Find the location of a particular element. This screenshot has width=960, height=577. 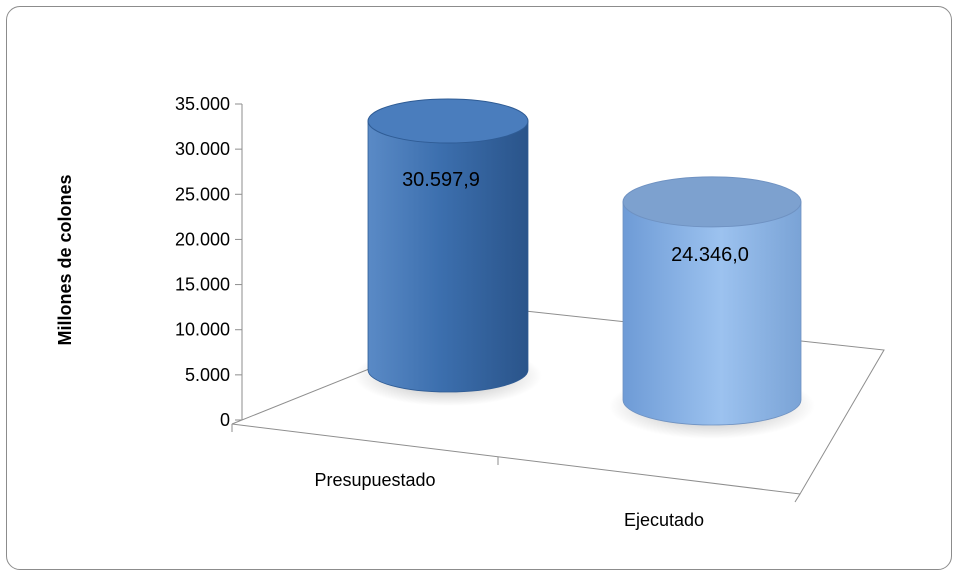

floor-tick is located at coordinates (797, 498).